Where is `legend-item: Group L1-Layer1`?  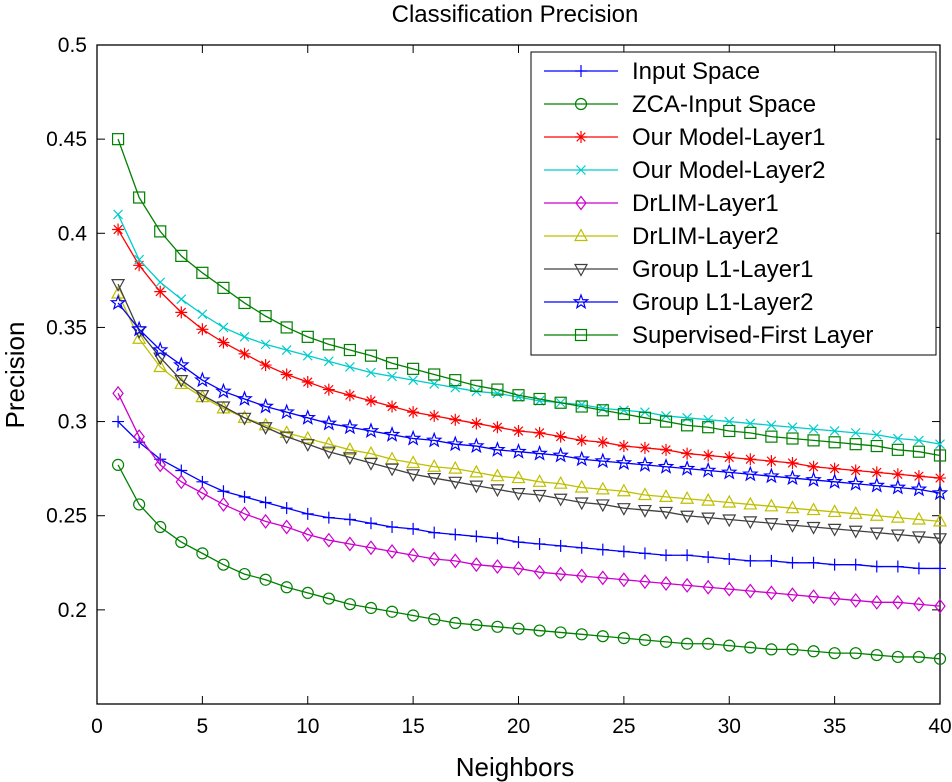 legend-item: Group L1-Layer1 is located at coordinates (678, 269).